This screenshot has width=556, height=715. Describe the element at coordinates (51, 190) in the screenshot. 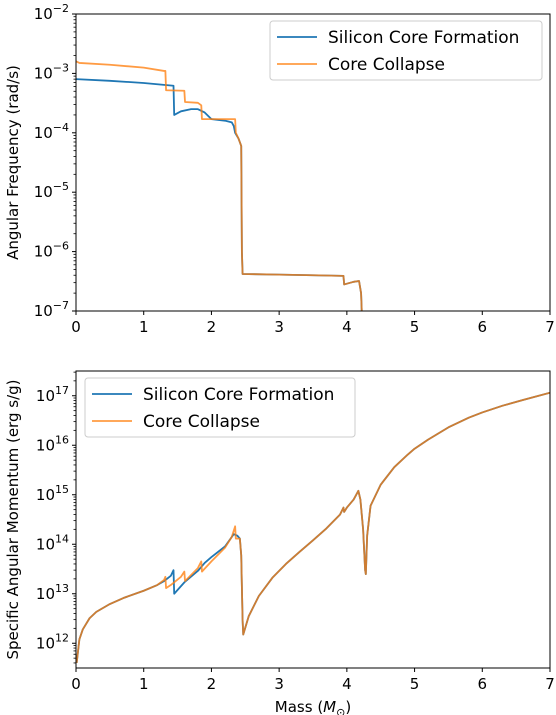

I see `y-tick-label: 10⁻⁵` at that location.